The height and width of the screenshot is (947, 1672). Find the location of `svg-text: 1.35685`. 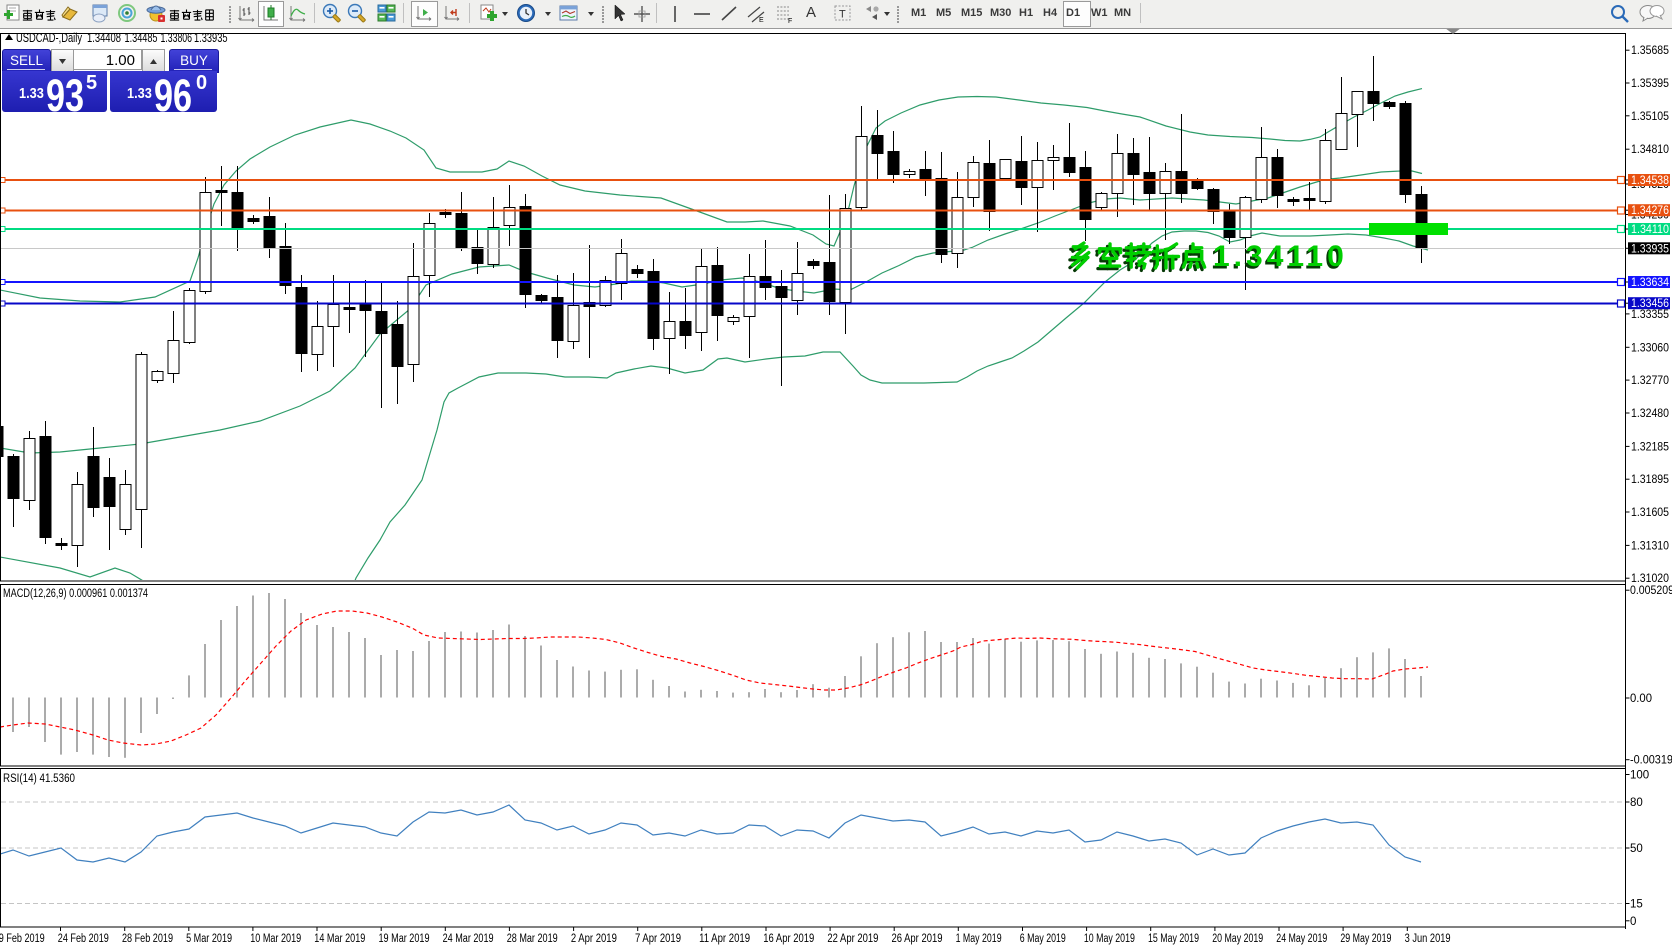

svg-text: 1.35685 is located at coordinates (1650, 51).